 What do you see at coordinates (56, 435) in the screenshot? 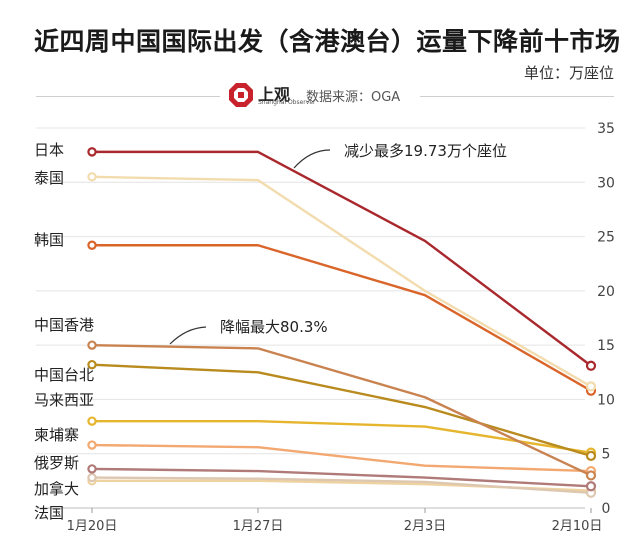
I see `series-label: 柬埔寨` at bounding box center [56, 435].